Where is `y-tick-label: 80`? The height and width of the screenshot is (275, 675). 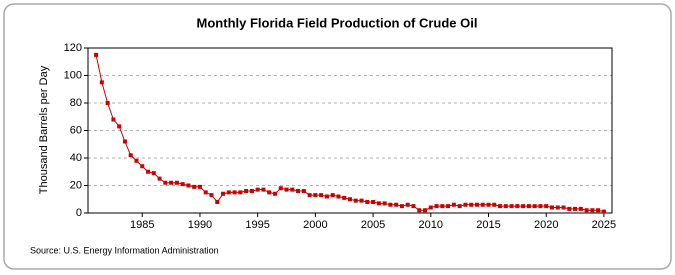 y-tick-label: 80 is located at coordinates (76, 103).